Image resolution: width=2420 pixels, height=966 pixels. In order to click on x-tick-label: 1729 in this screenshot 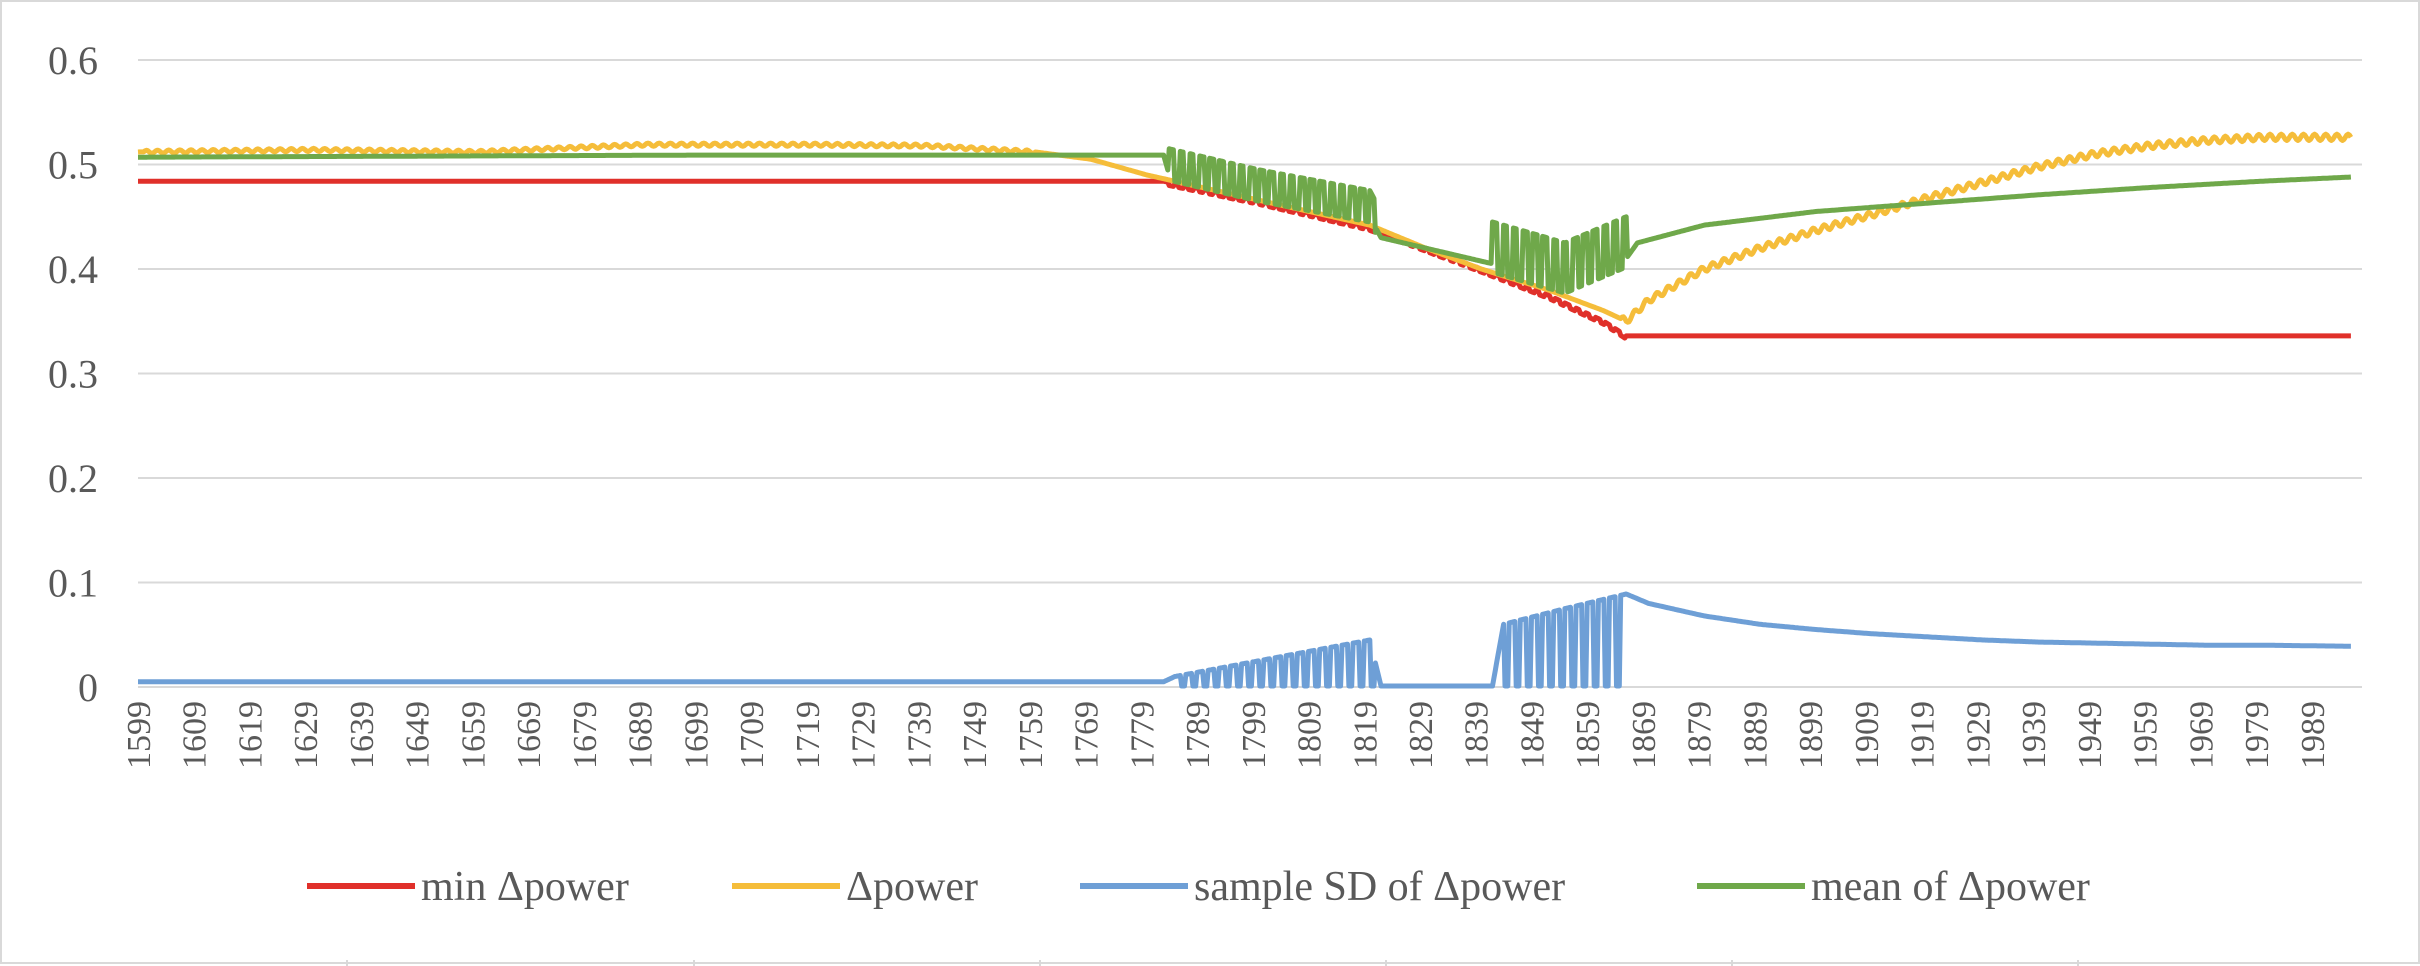, I will do `click(864, 735)`.